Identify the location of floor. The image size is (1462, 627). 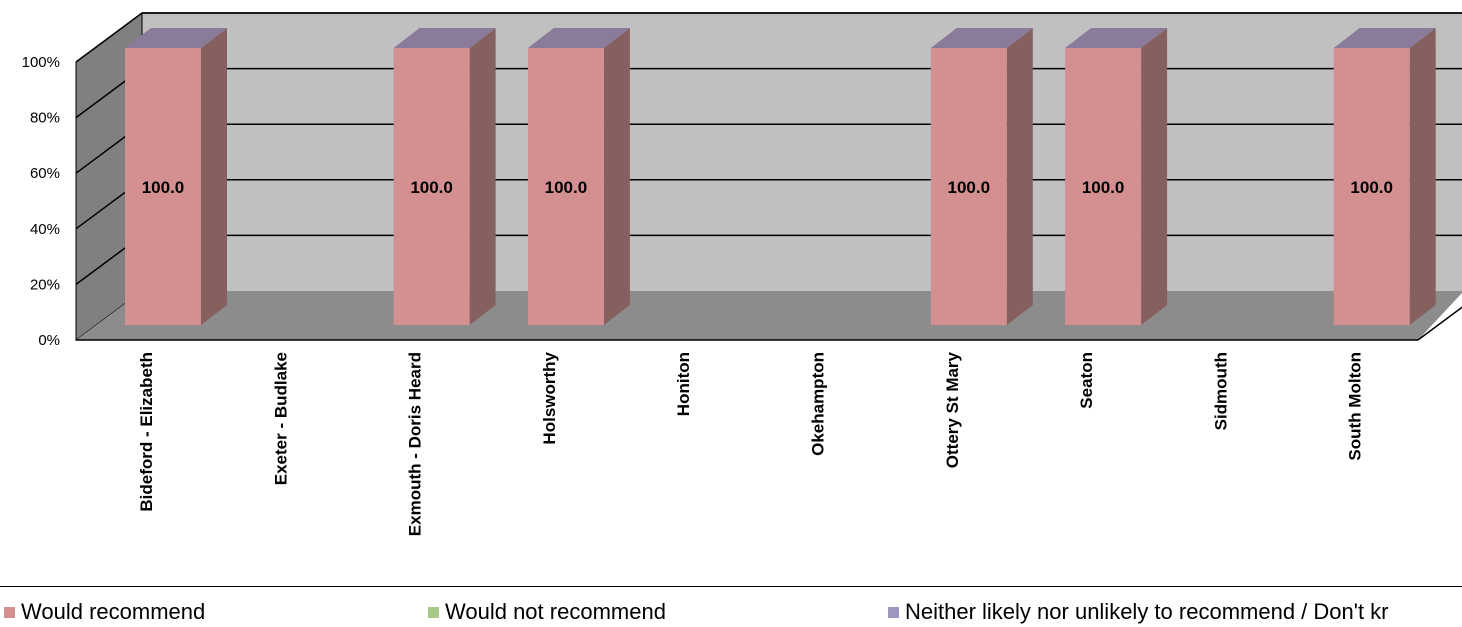
(769, 315).